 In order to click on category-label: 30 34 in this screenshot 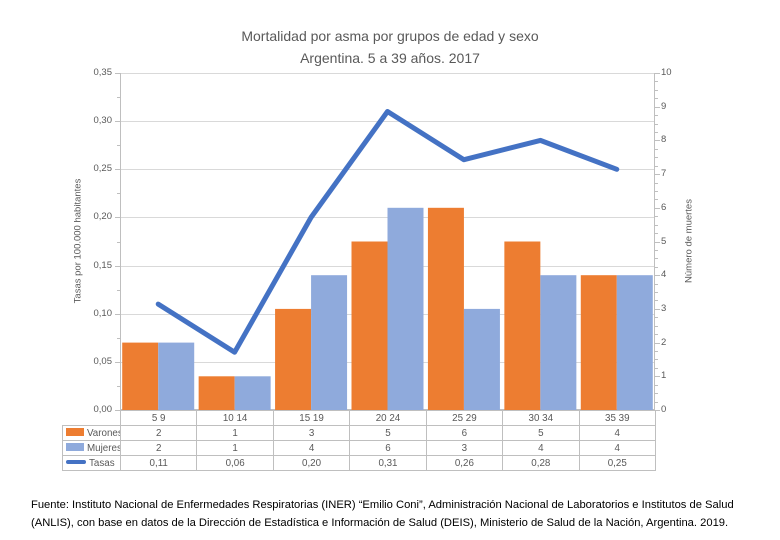, I will do `click(541, 418)`.